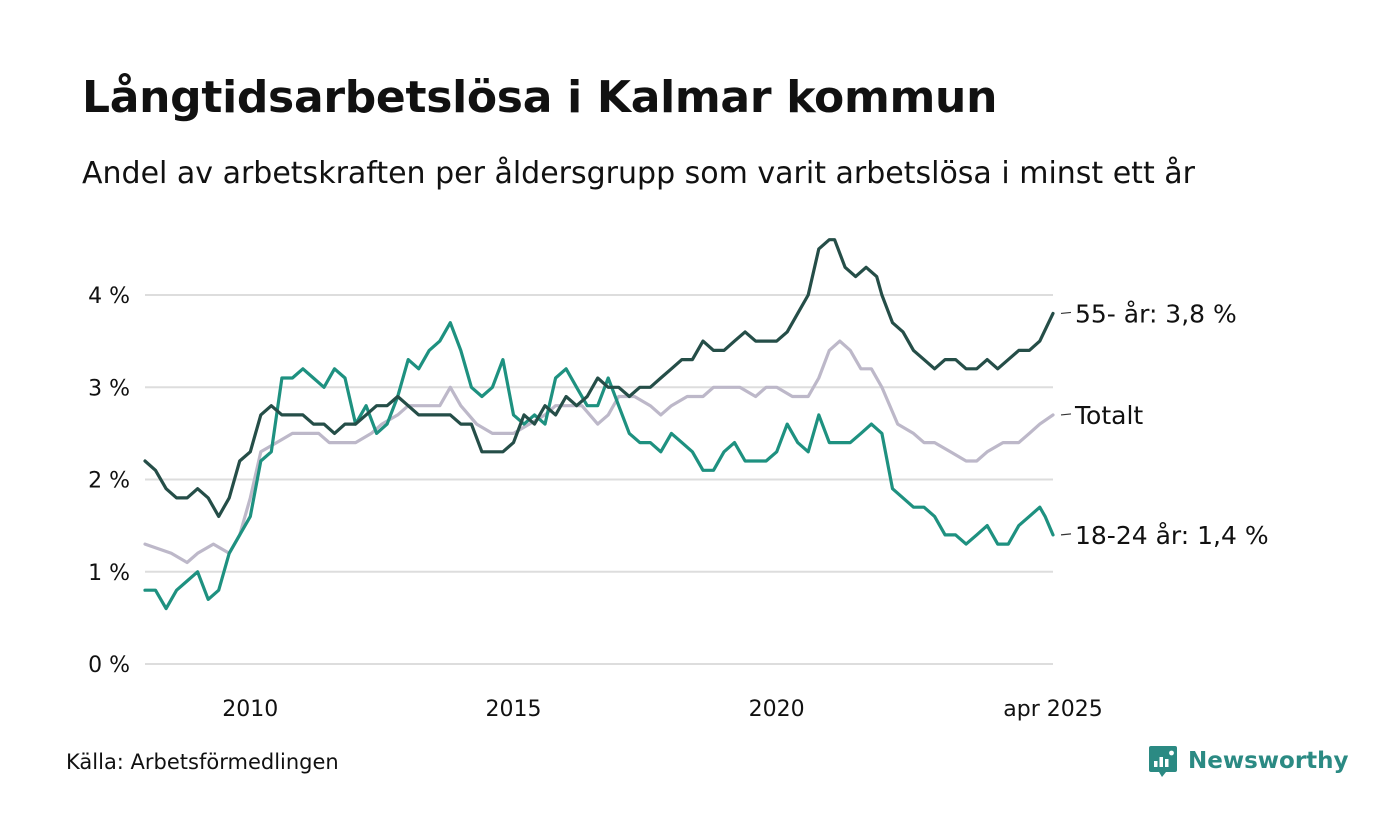 Image resolution: width=1400 pixels, height=840 pixels. Describe the element at coordinates (1156, 313) in the screenshot. I see `series-label-s55: 55- år: 3,8 %` at that location.